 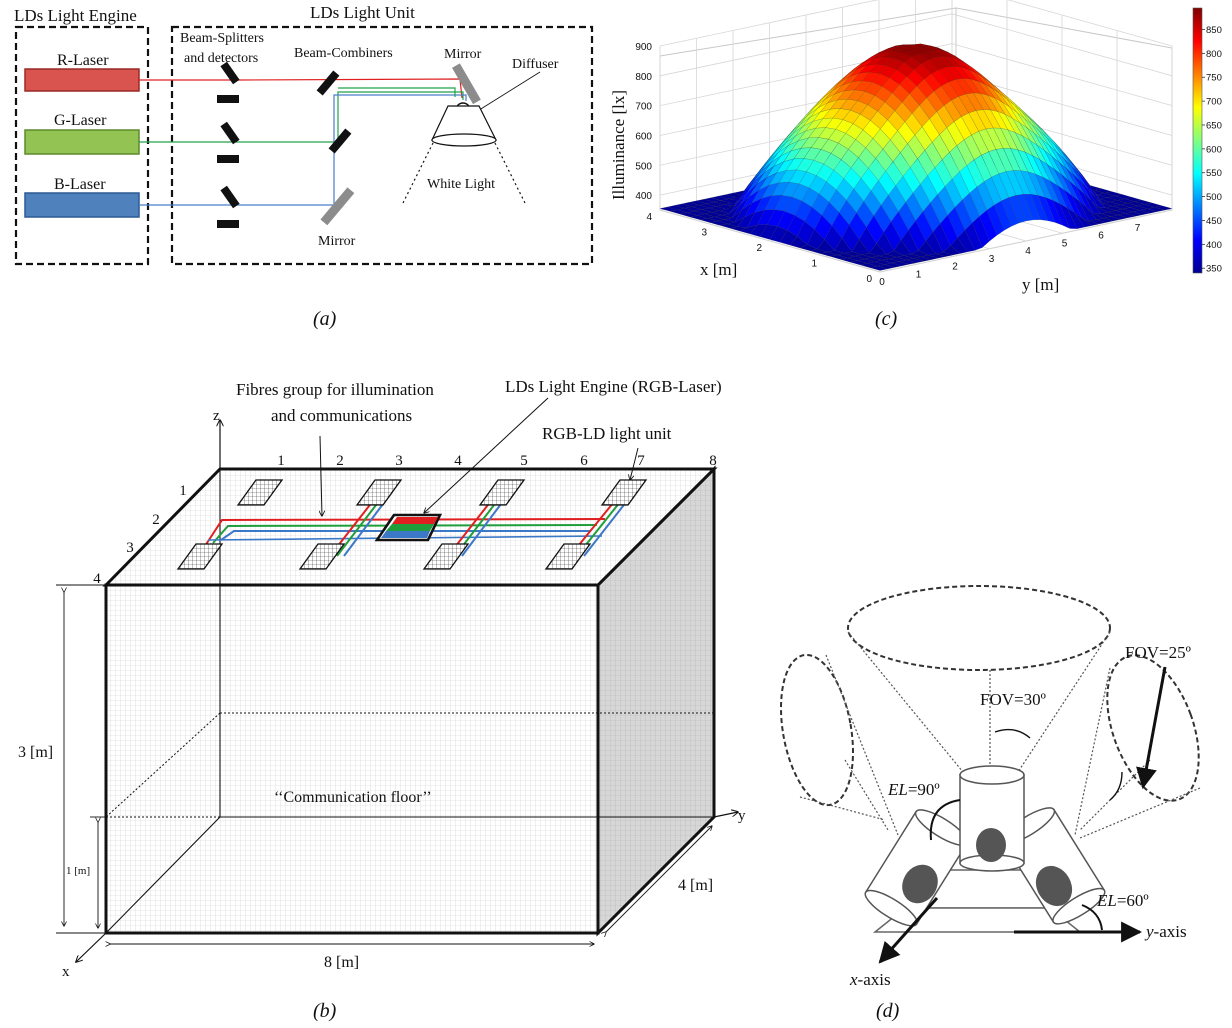 I want to click on top-grid-number: 1, so click(x=281, y=461).